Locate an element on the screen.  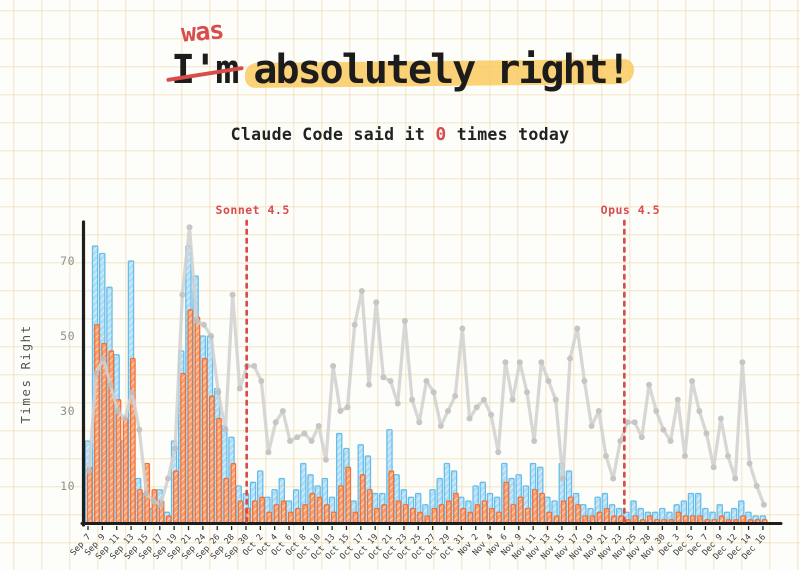
annotation-label: Sonnet 4.5 is located at coordinates (253, 210).